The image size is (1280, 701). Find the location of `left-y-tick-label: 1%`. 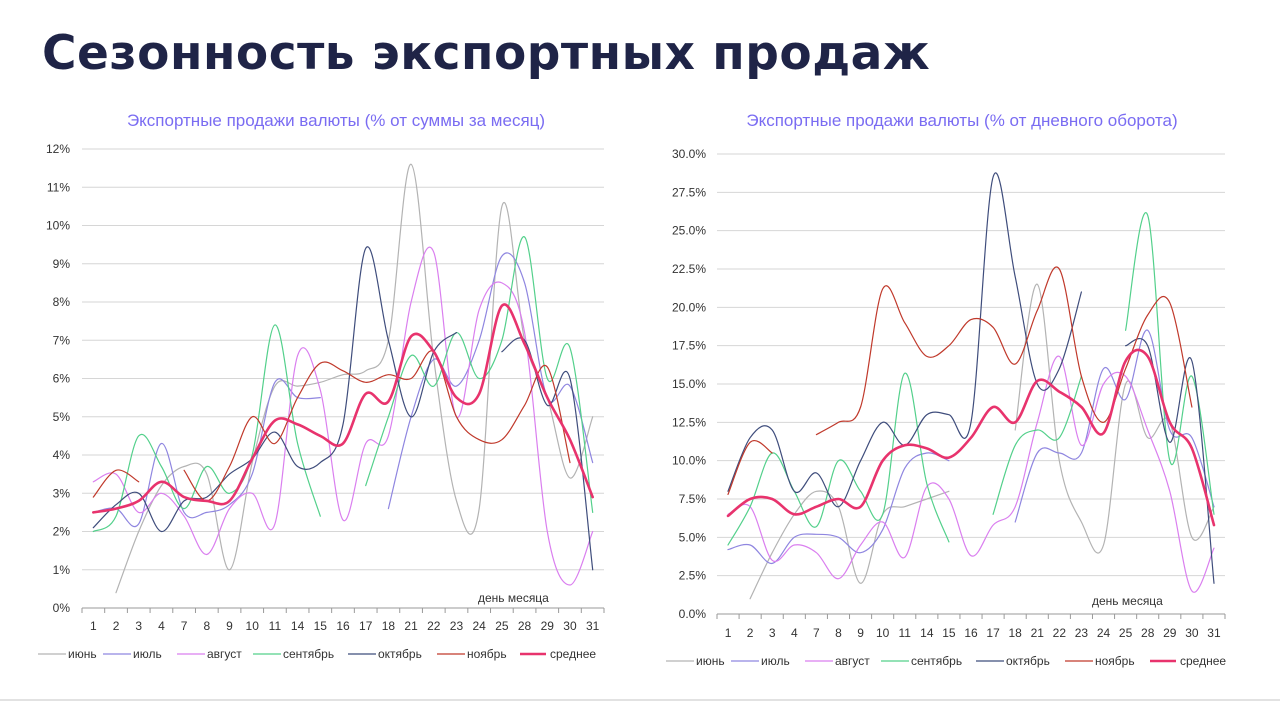

left-y-tick-label: 1% is located at coordinates (62, 570).